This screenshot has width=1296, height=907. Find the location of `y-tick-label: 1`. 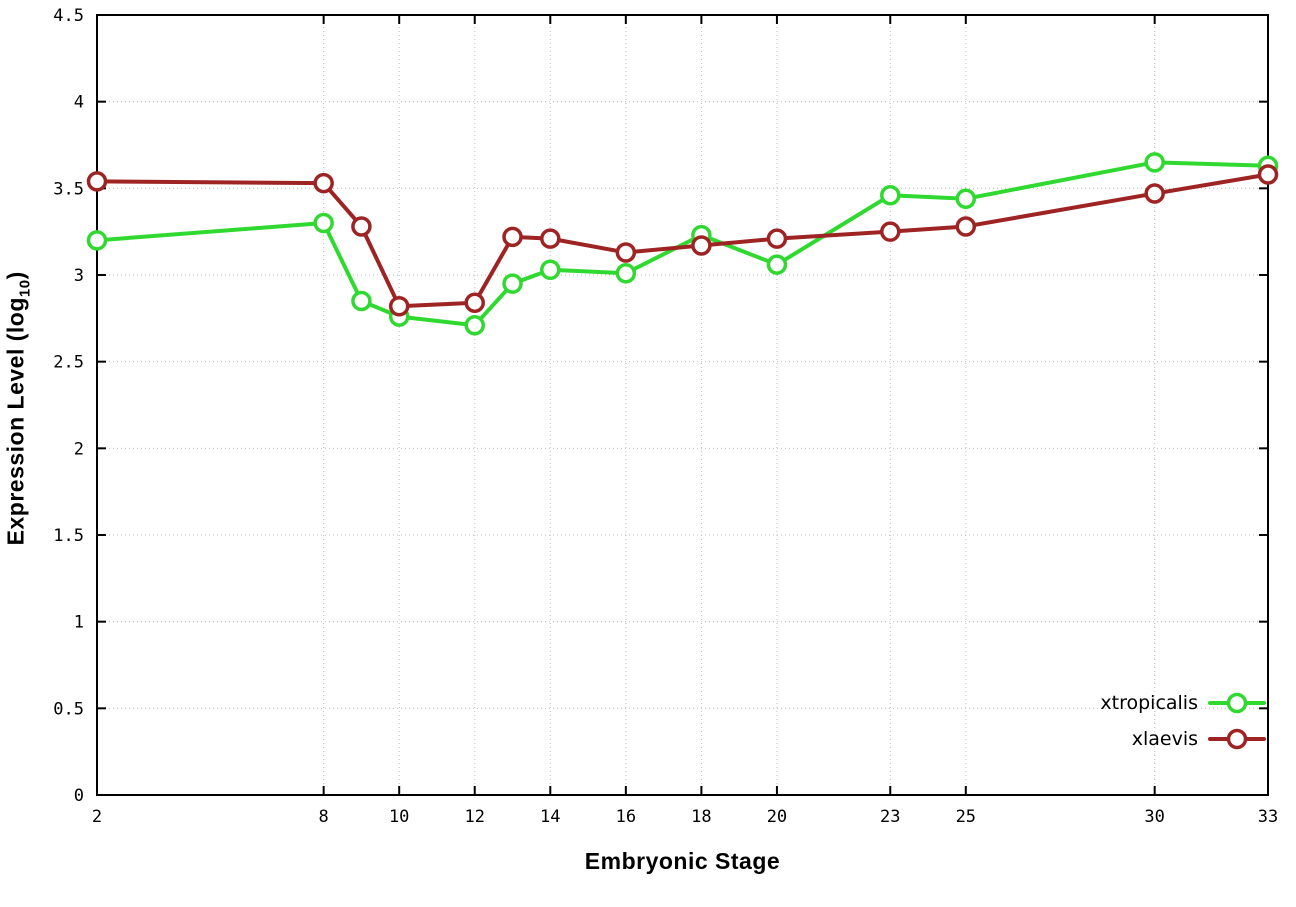

y-tick-label: 1 is located at coordinates (79, 623).